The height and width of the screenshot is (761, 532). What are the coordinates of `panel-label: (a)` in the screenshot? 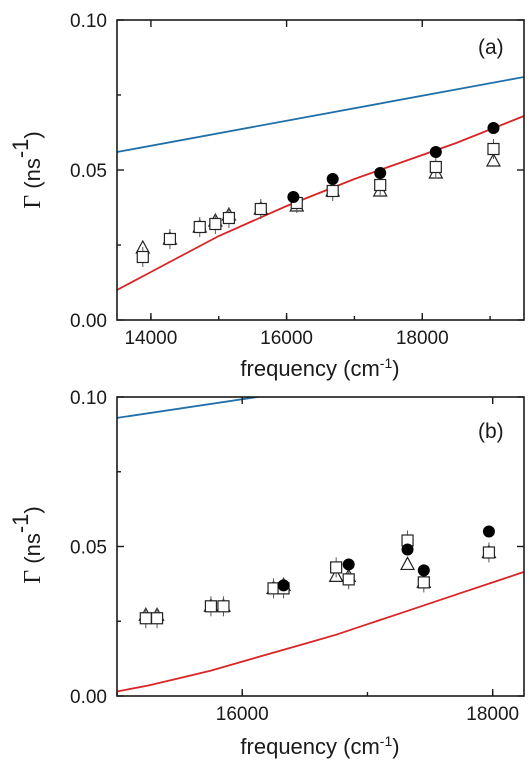 It's located at (491, 47).